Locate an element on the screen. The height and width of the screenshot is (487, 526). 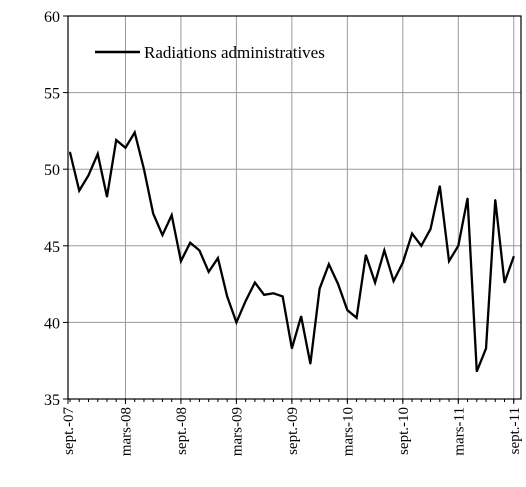
y-tick-label: 50 is located at coordinates (52, 170).